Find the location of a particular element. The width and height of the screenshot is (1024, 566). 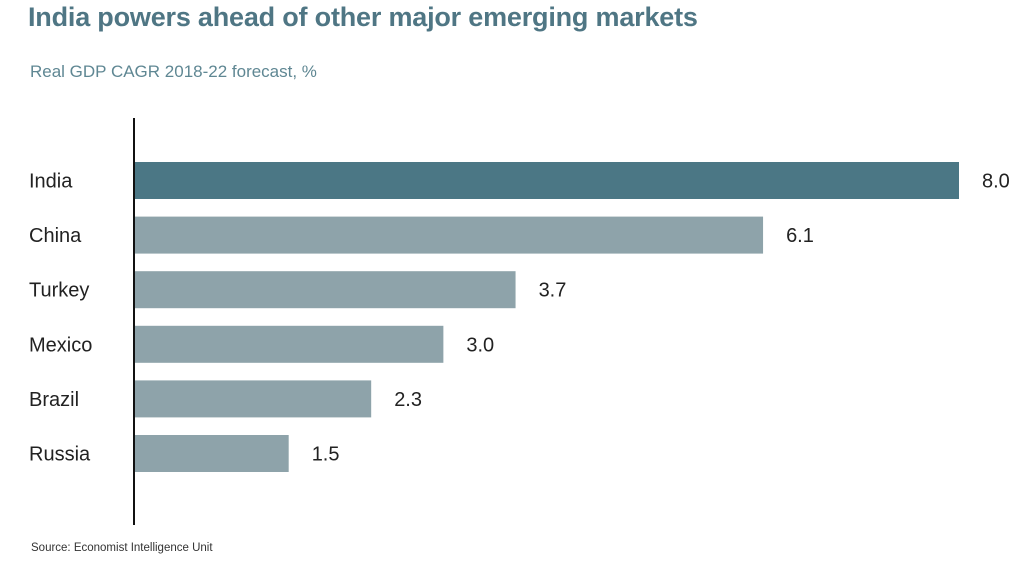

chart-subtitle: Real GDP CAGR 2018-22 forecast, % is located at coordinates (173, 71).